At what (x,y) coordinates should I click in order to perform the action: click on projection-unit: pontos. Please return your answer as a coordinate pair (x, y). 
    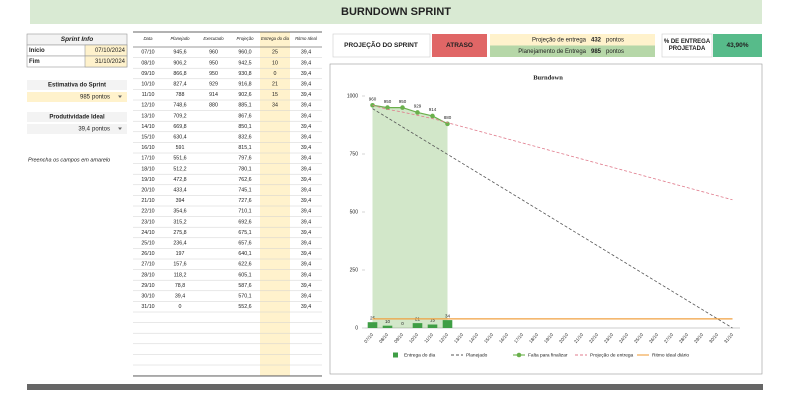
    Looking at the image, I should click on (615, 41).